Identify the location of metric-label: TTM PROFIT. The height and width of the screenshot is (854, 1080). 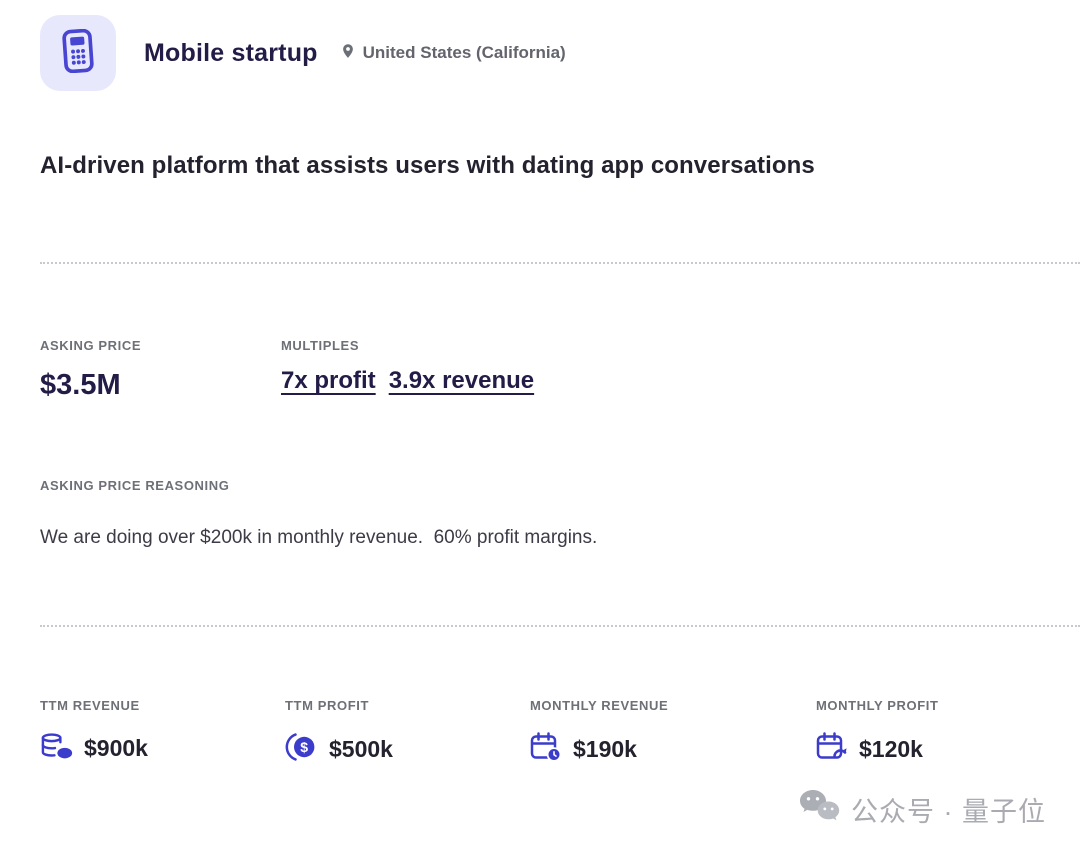
(327, 705).